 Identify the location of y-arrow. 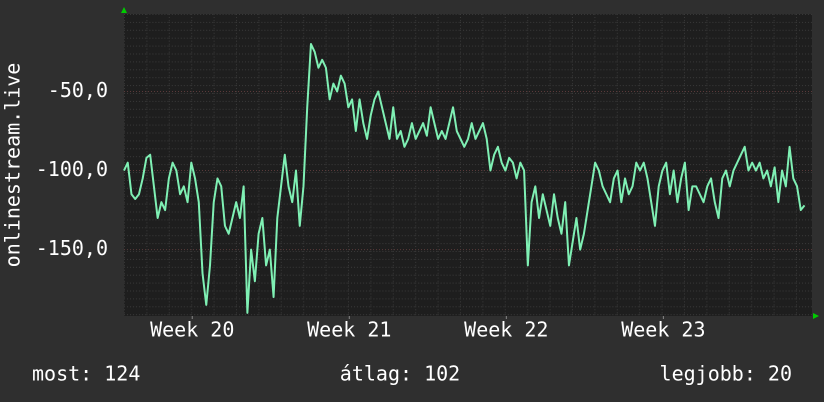
(124, 10).